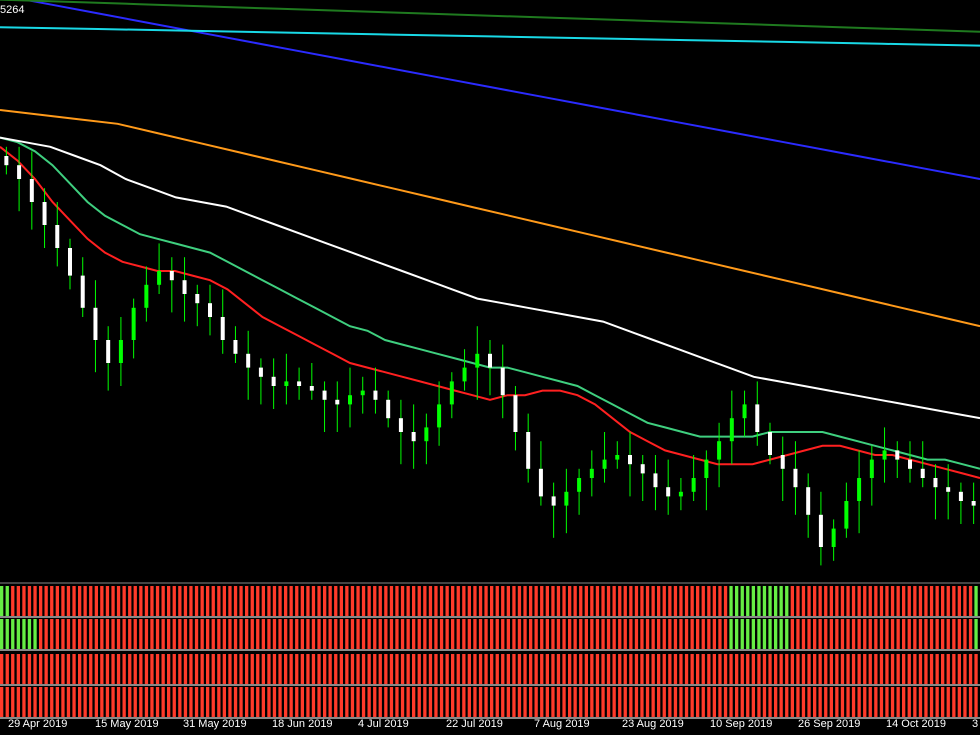 The height and width of the screenshot is (735, 980). What do you see at coordinates (975, 724) in the screenshot?
I see `x-tick-label: 3` at bounding box center [975, 724].